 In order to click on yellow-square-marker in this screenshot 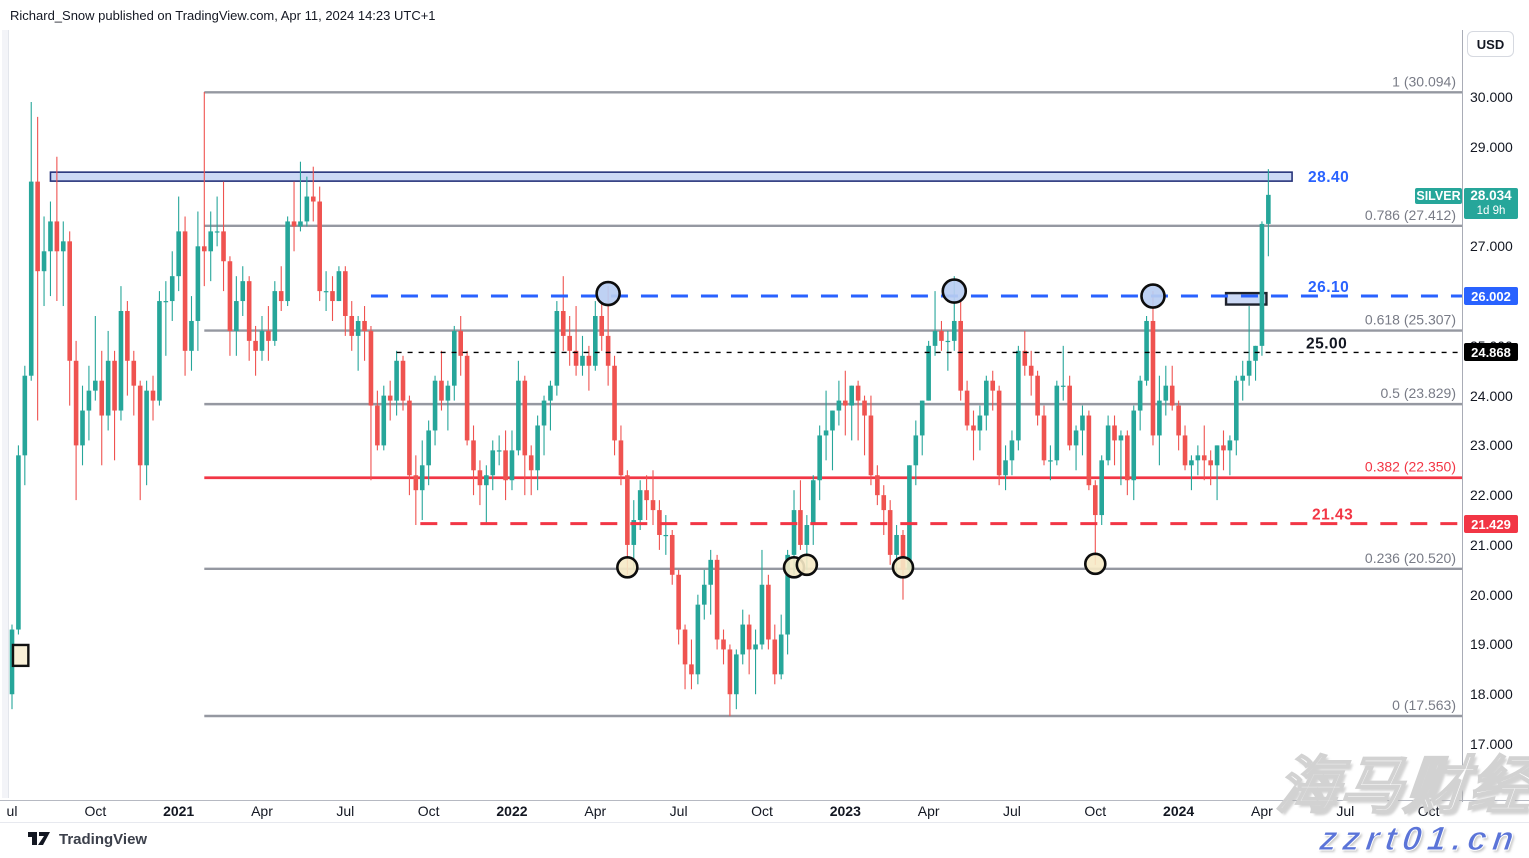, I will do `click(20, 655)`.